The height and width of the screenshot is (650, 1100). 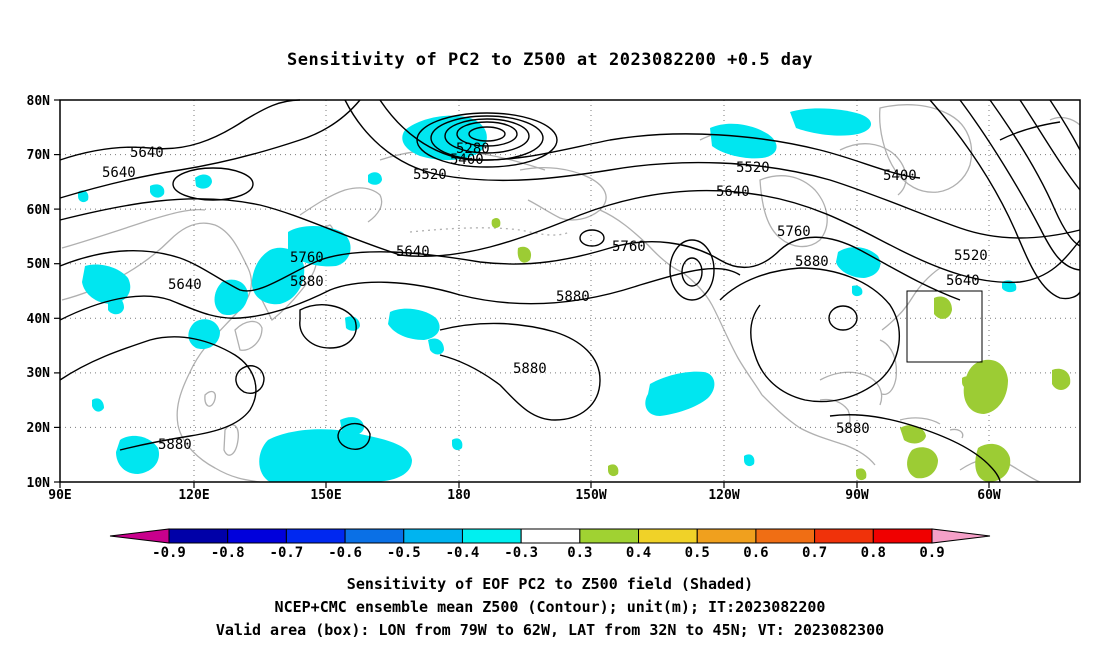 I want to click on colorbar-label: 0.7, so click(x=814, y=553).